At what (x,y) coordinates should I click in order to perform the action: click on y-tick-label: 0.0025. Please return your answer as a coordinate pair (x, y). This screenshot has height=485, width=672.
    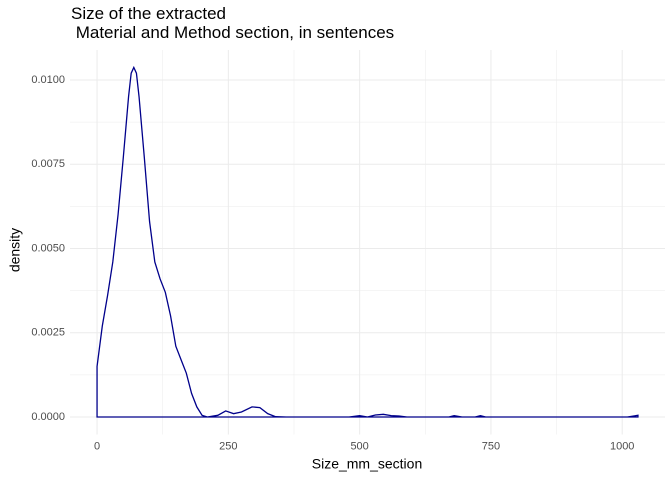
    Looking at the image, I should click on (48, 333).